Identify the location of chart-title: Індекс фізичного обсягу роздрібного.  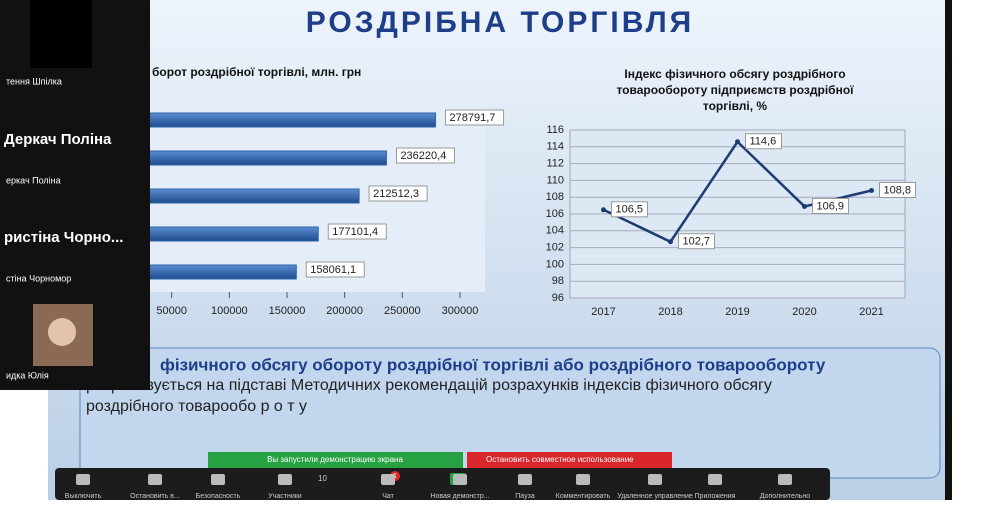
(734, 74).